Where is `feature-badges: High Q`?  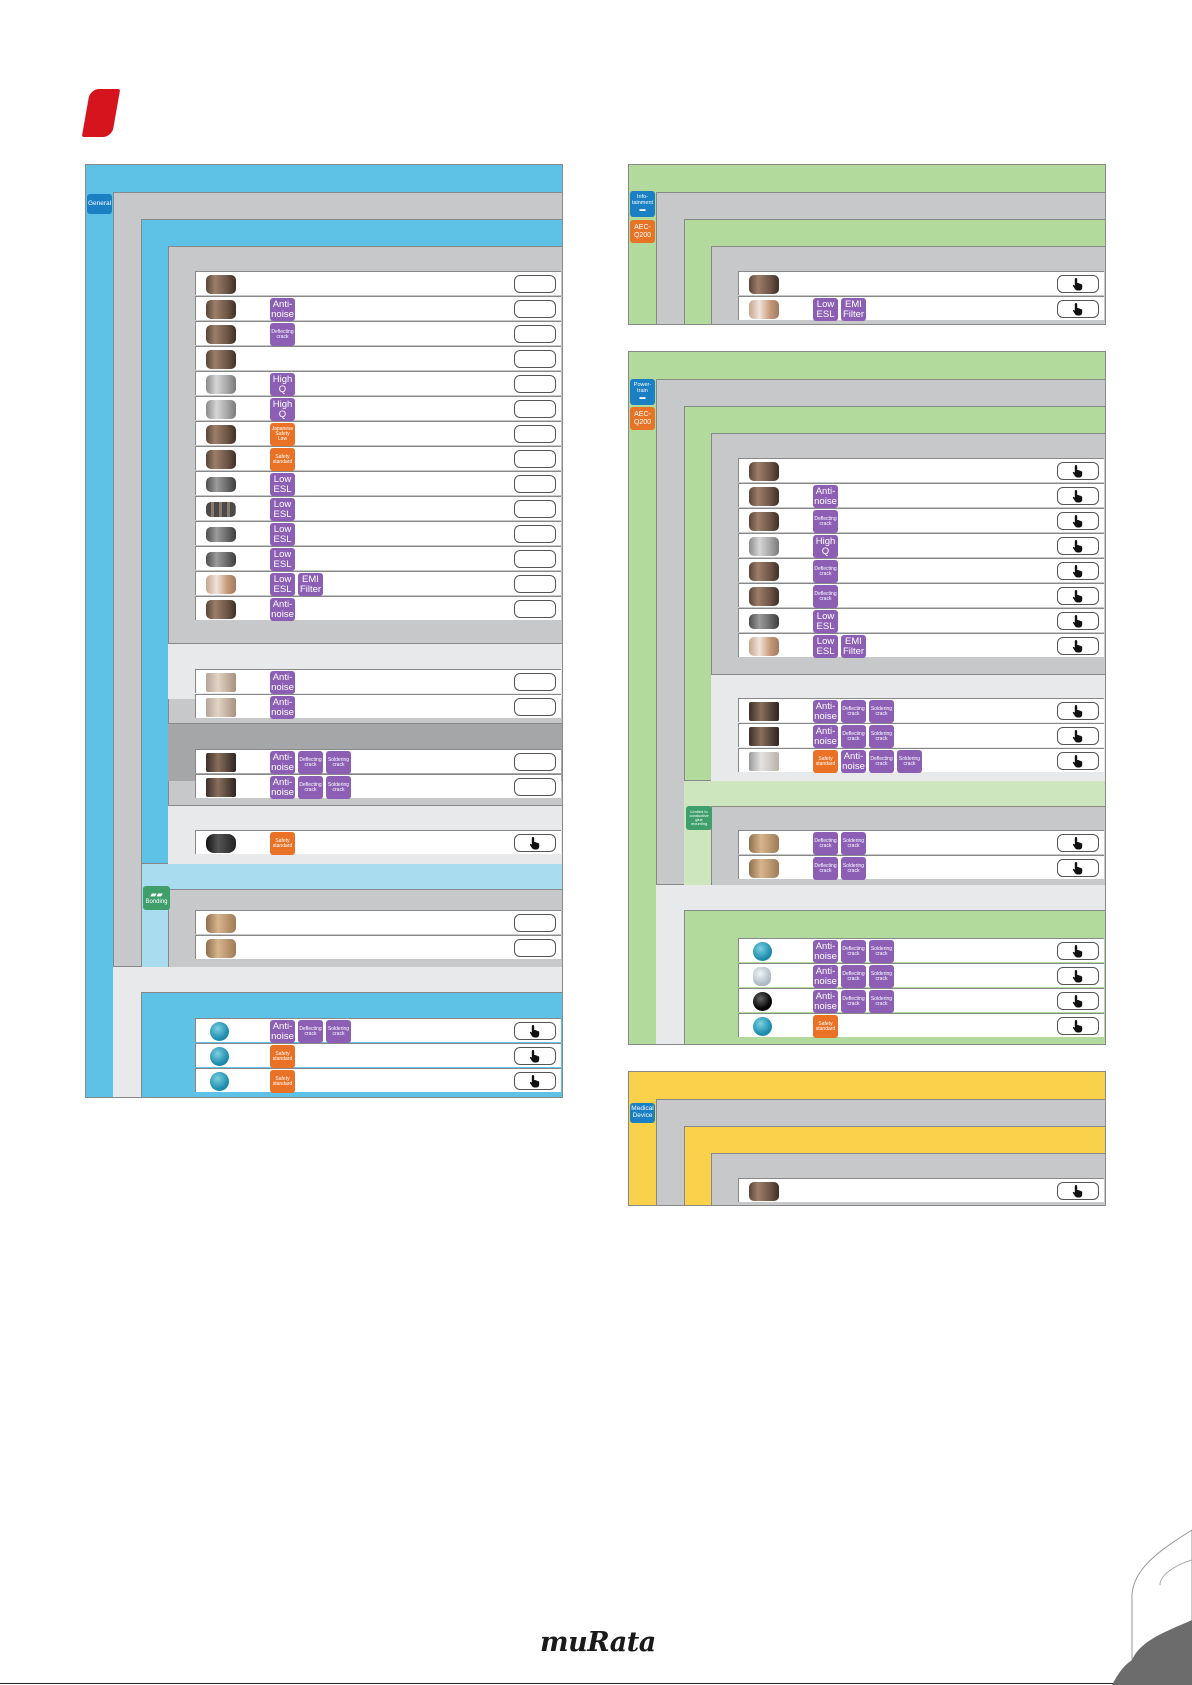 feature-badges: High Q is located at coordinates (282, 384).